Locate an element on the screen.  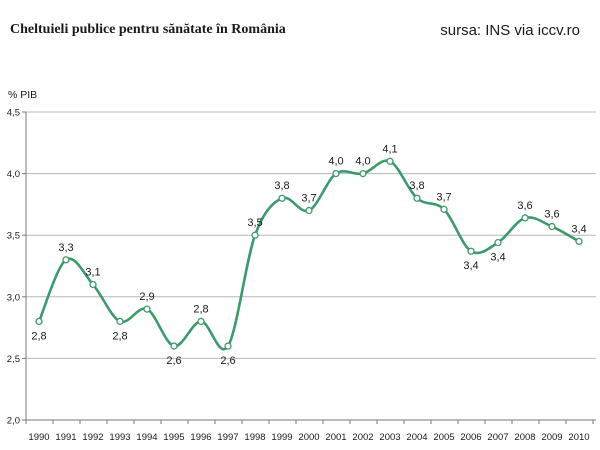
y-tick-label: 4,0 is located at coordinates (13, 174).